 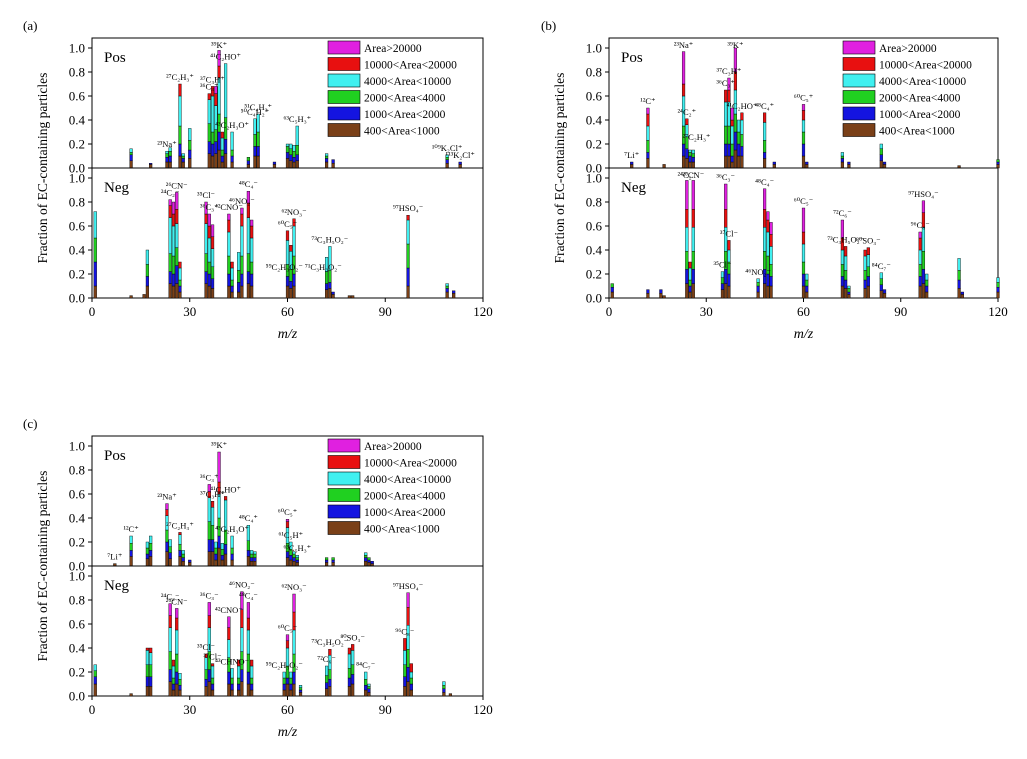 I want to click on peak-annotation: ³⁶C₃⁻, so click(x=209, y=207).